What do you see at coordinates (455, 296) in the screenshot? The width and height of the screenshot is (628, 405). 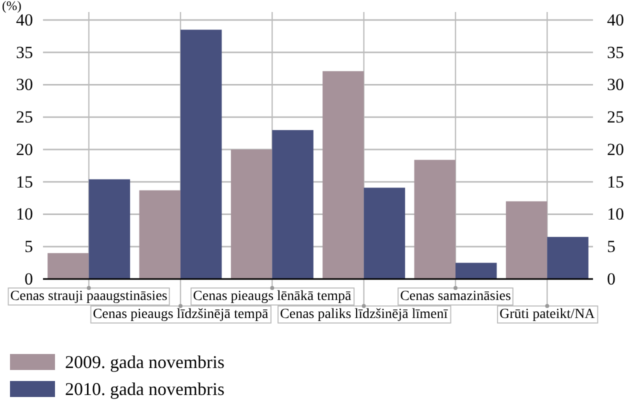 I see `x-tick-label: Cenas samazināsies` at bounding box center [455, 296].